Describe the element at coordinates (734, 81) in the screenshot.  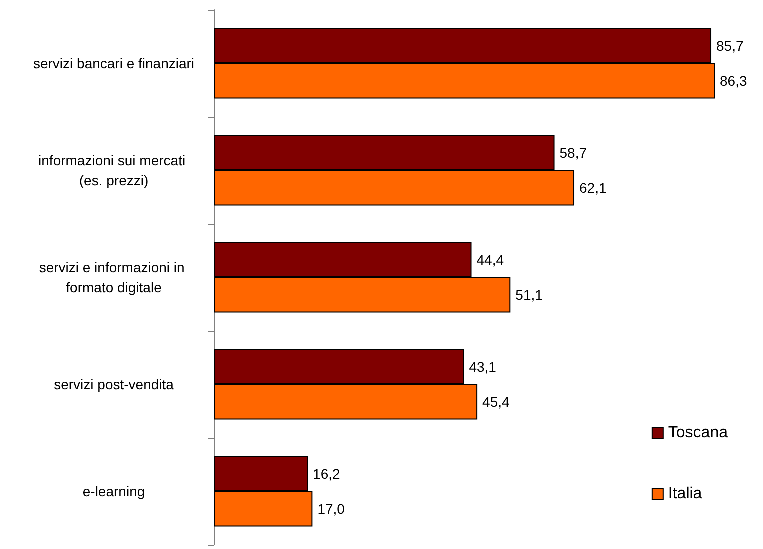
I see `data-label: 86,3` at that location.